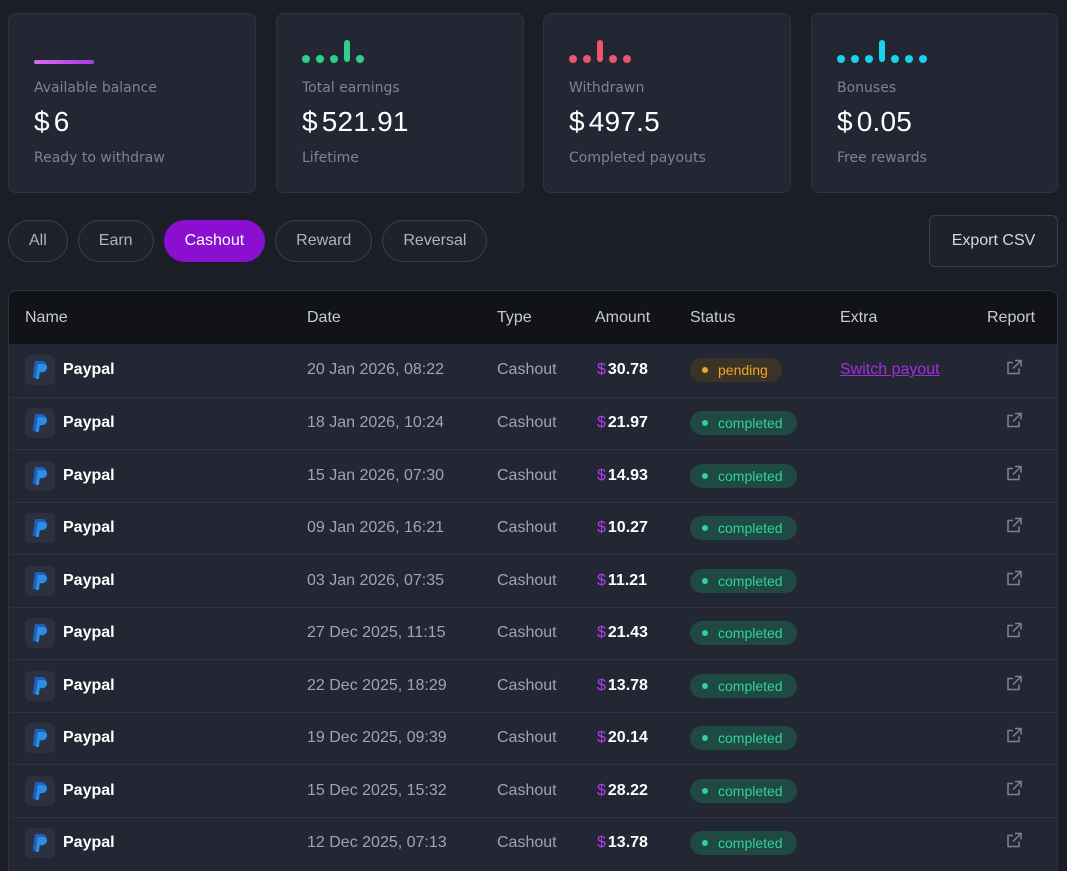  Describe the element at coordinates (882, 158) in the screenshot. I see `stat-subtitle: Free rewards` at that location.